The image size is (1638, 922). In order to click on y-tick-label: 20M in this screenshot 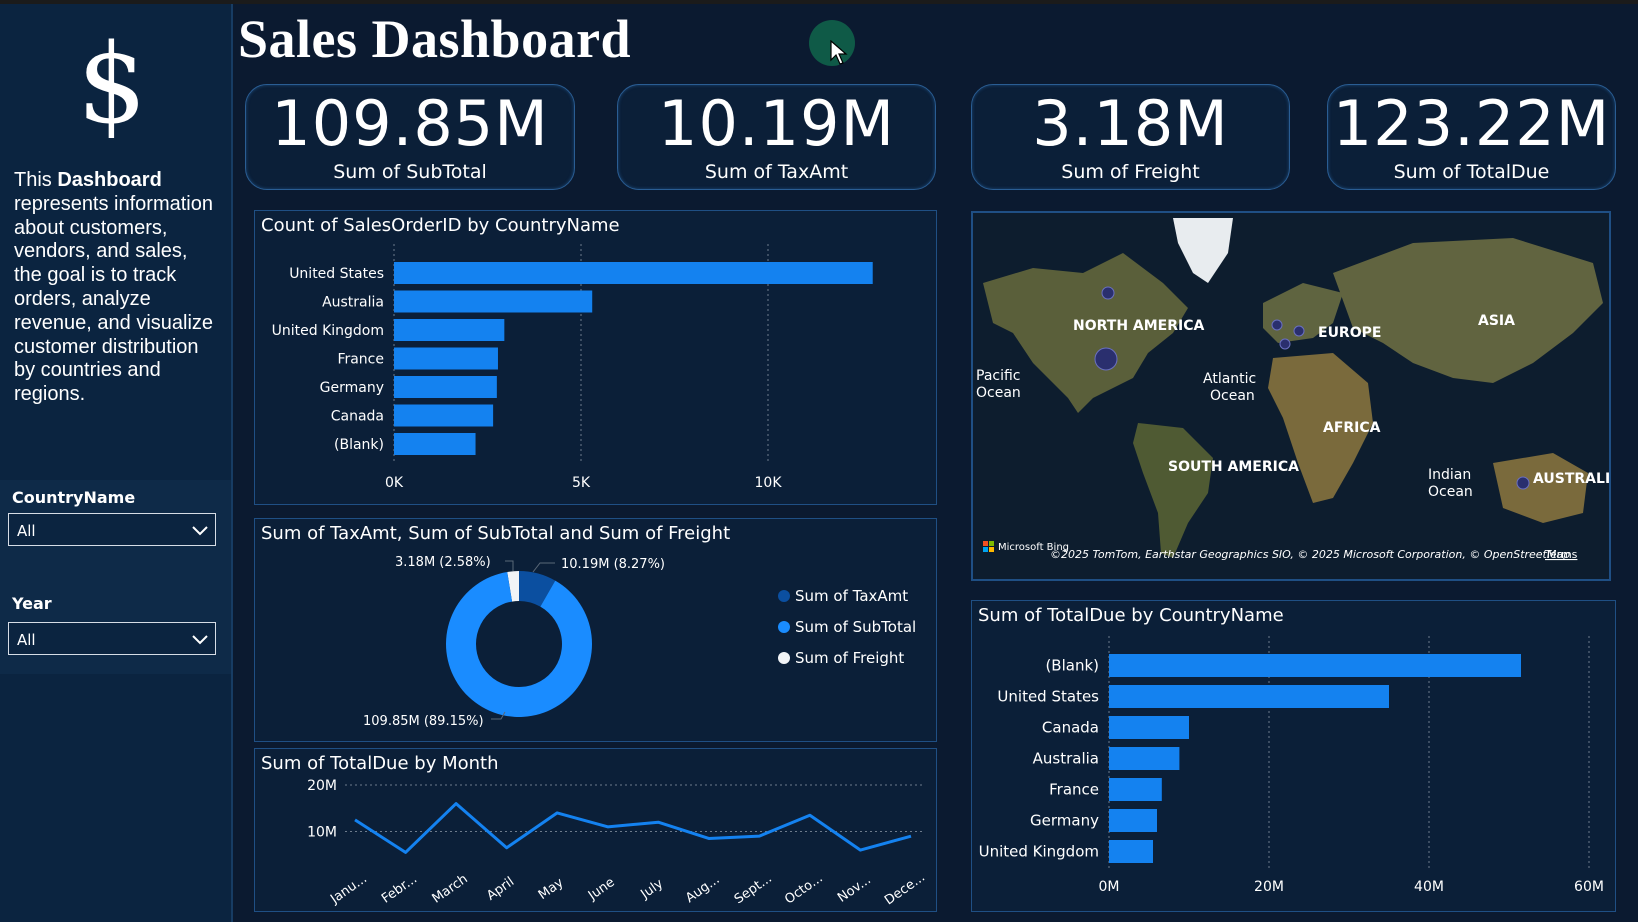, I will do `click(322, 786)`.